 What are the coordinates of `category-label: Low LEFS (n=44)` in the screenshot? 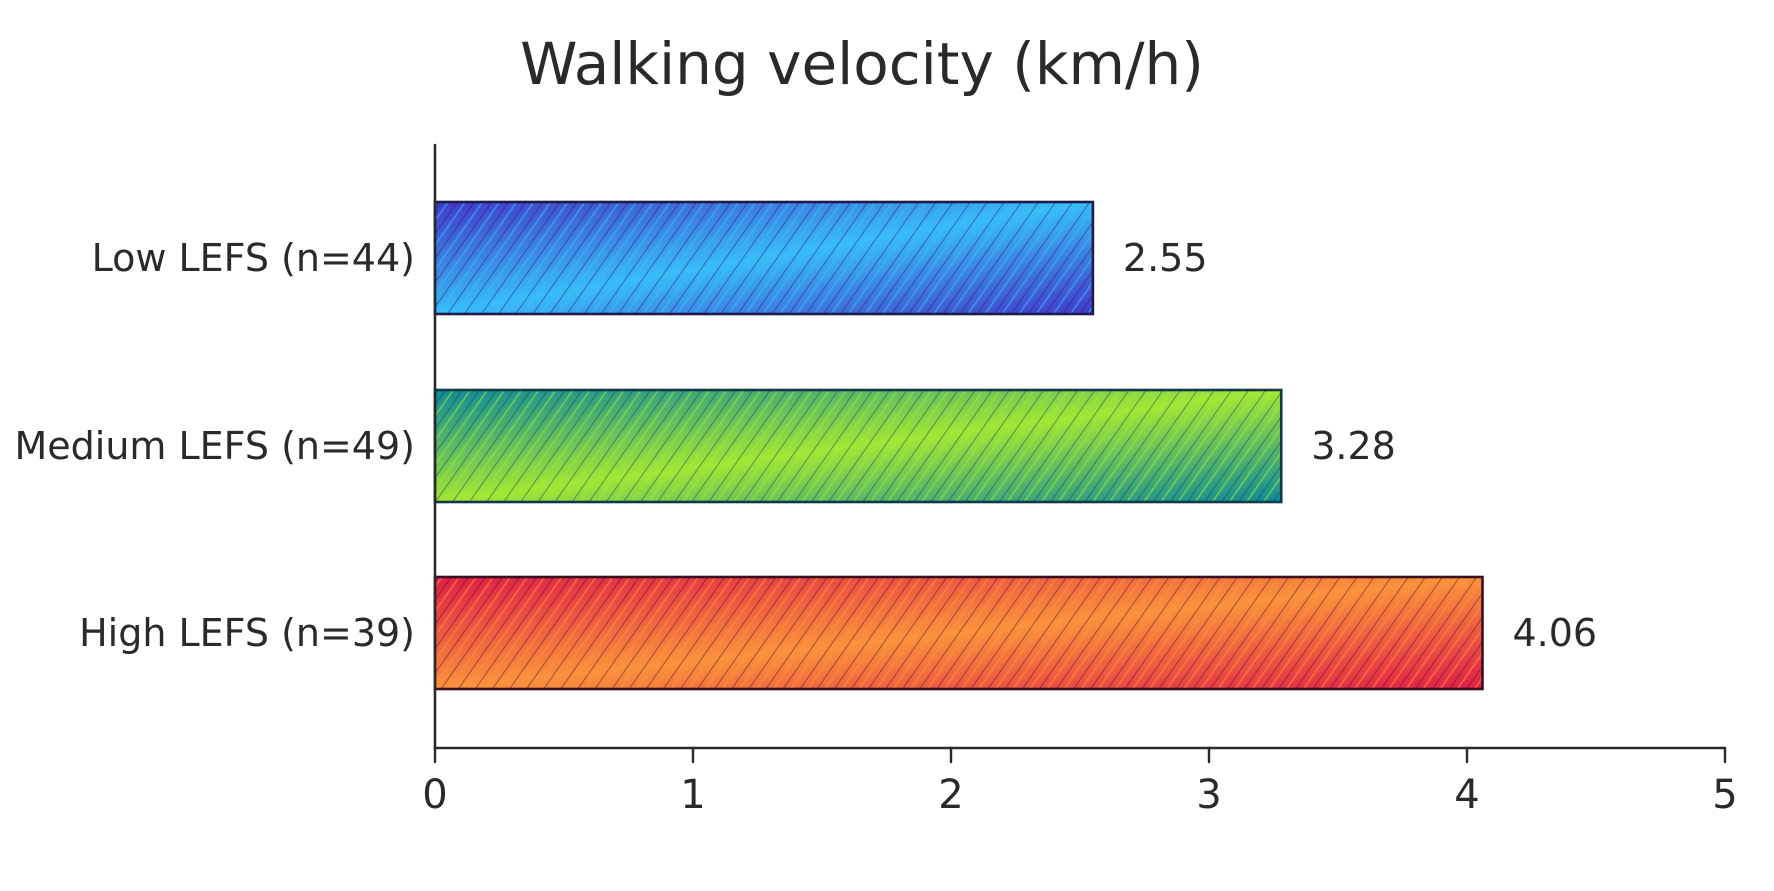 It's located at (253, 258).